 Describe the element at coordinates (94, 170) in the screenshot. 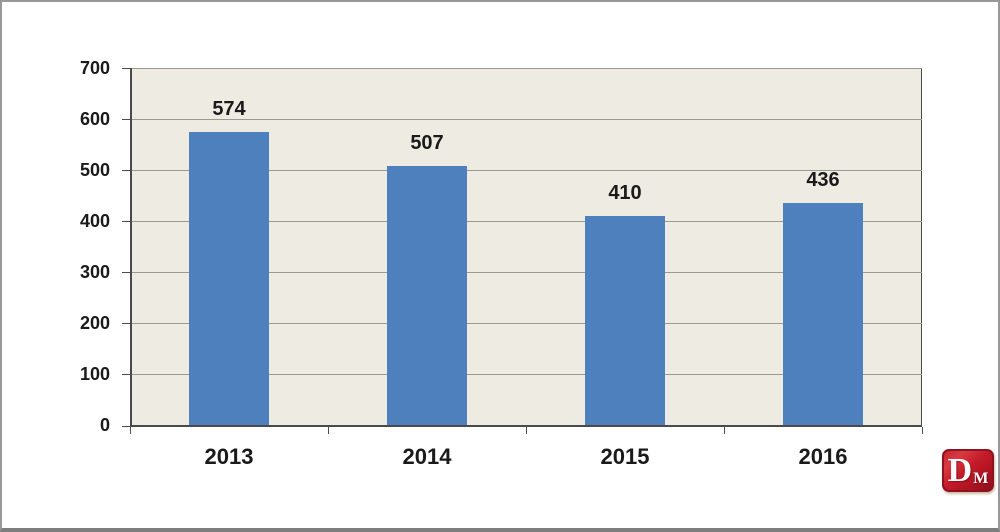

I see `y-axis-label: 500` at that location.